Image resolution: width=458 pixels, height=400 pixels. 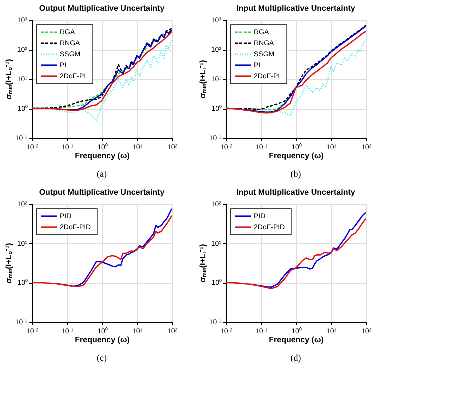 What do you see at coordinates (296, 358) in the screenshot?
I see `text: (d)` at bounding box center [296, 358].